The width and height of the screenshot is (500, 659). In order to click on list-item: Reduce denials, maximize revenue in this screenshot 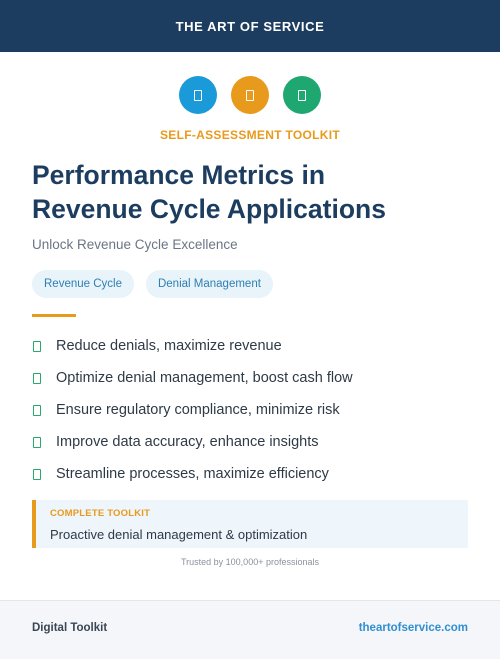, I will do `click(252, 346)`.